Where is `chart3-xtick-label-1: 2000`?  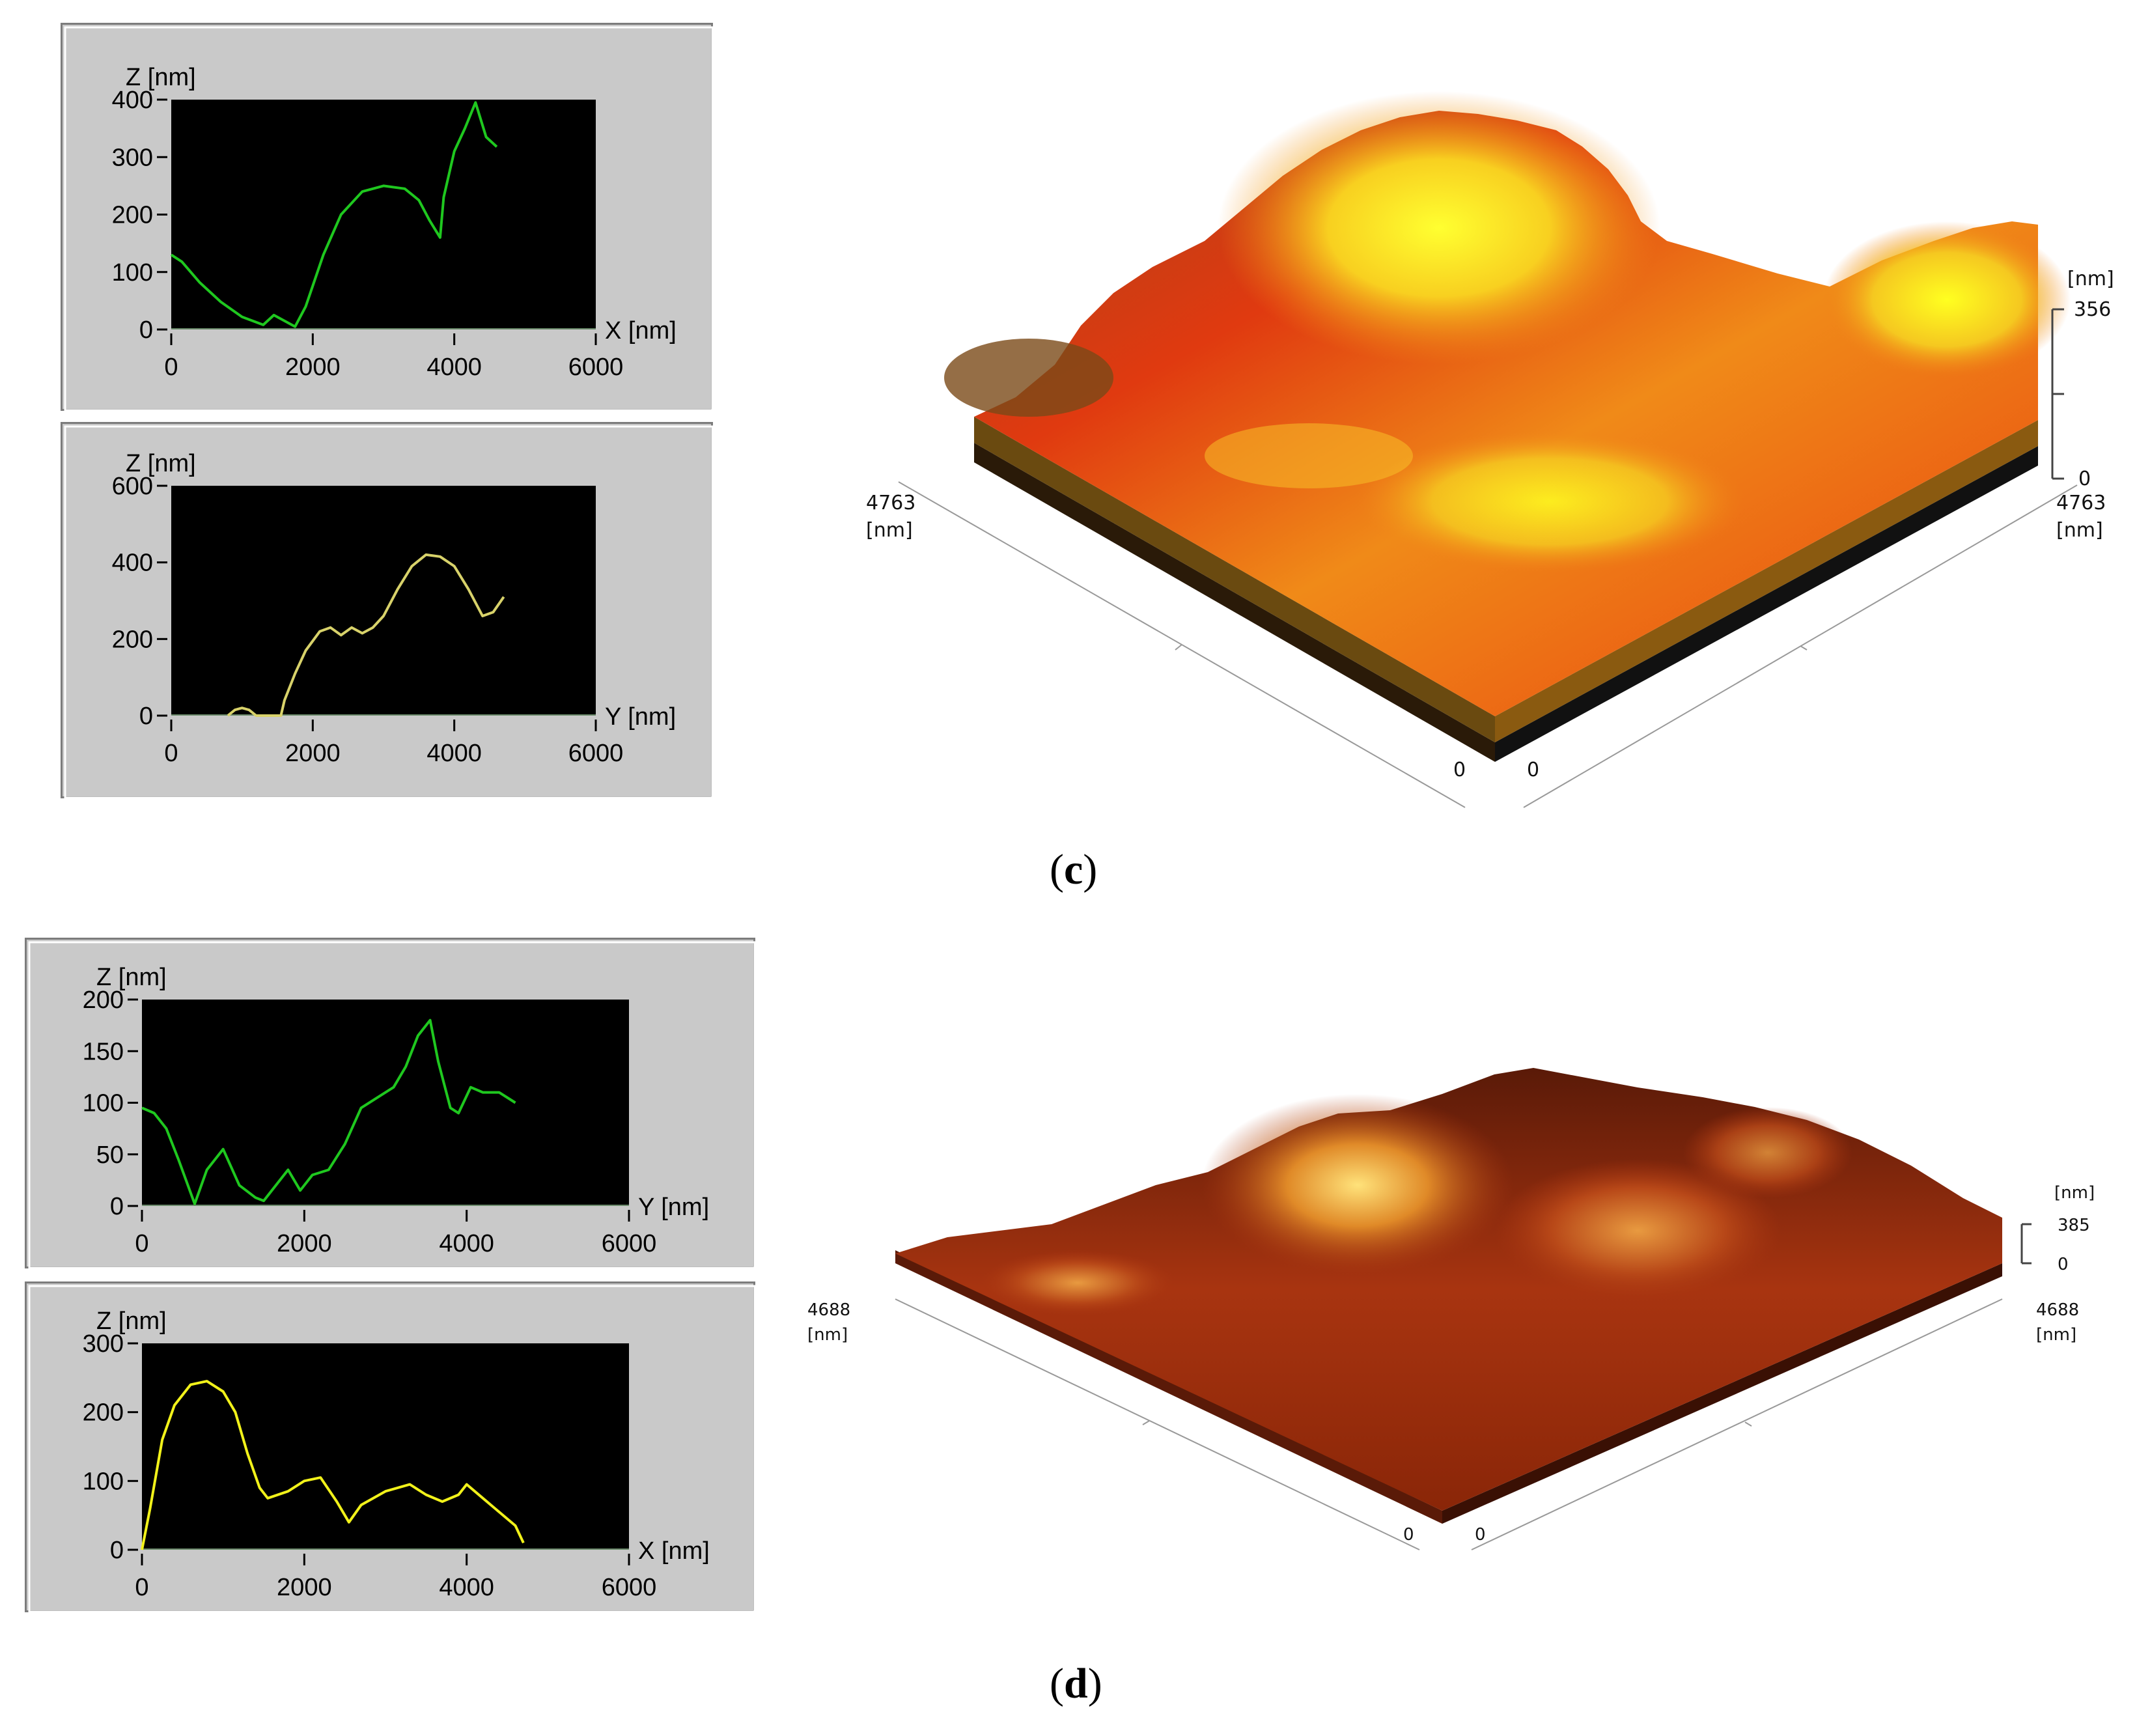
chart3-xtick-label-1: 2000 is located at coordinates (305, 1588).